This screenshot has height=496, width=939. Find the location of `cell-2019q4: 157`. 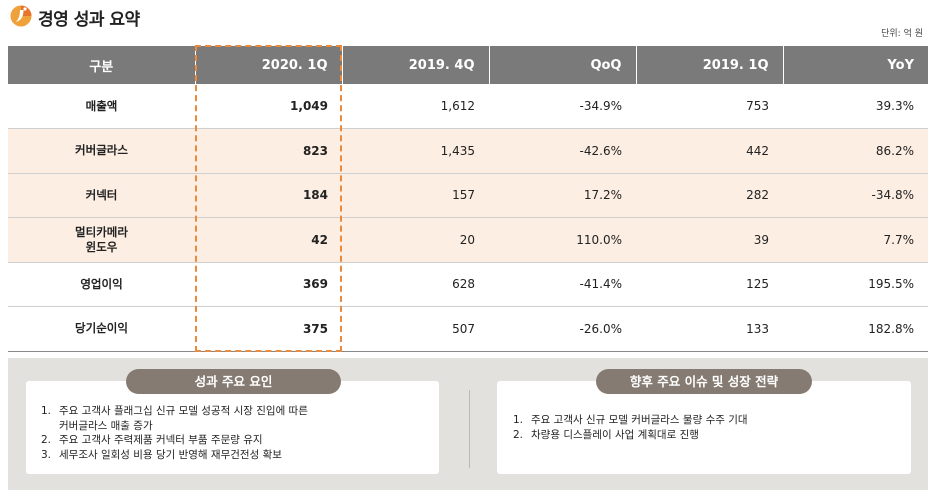

cell-2019q4: 157 is located at coordinates (415, 195).